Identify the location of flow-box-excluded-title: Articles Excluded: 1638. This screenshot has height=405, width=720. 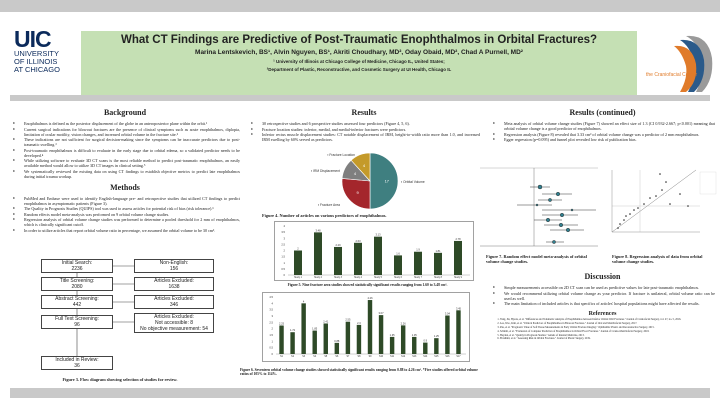
(174, 284).